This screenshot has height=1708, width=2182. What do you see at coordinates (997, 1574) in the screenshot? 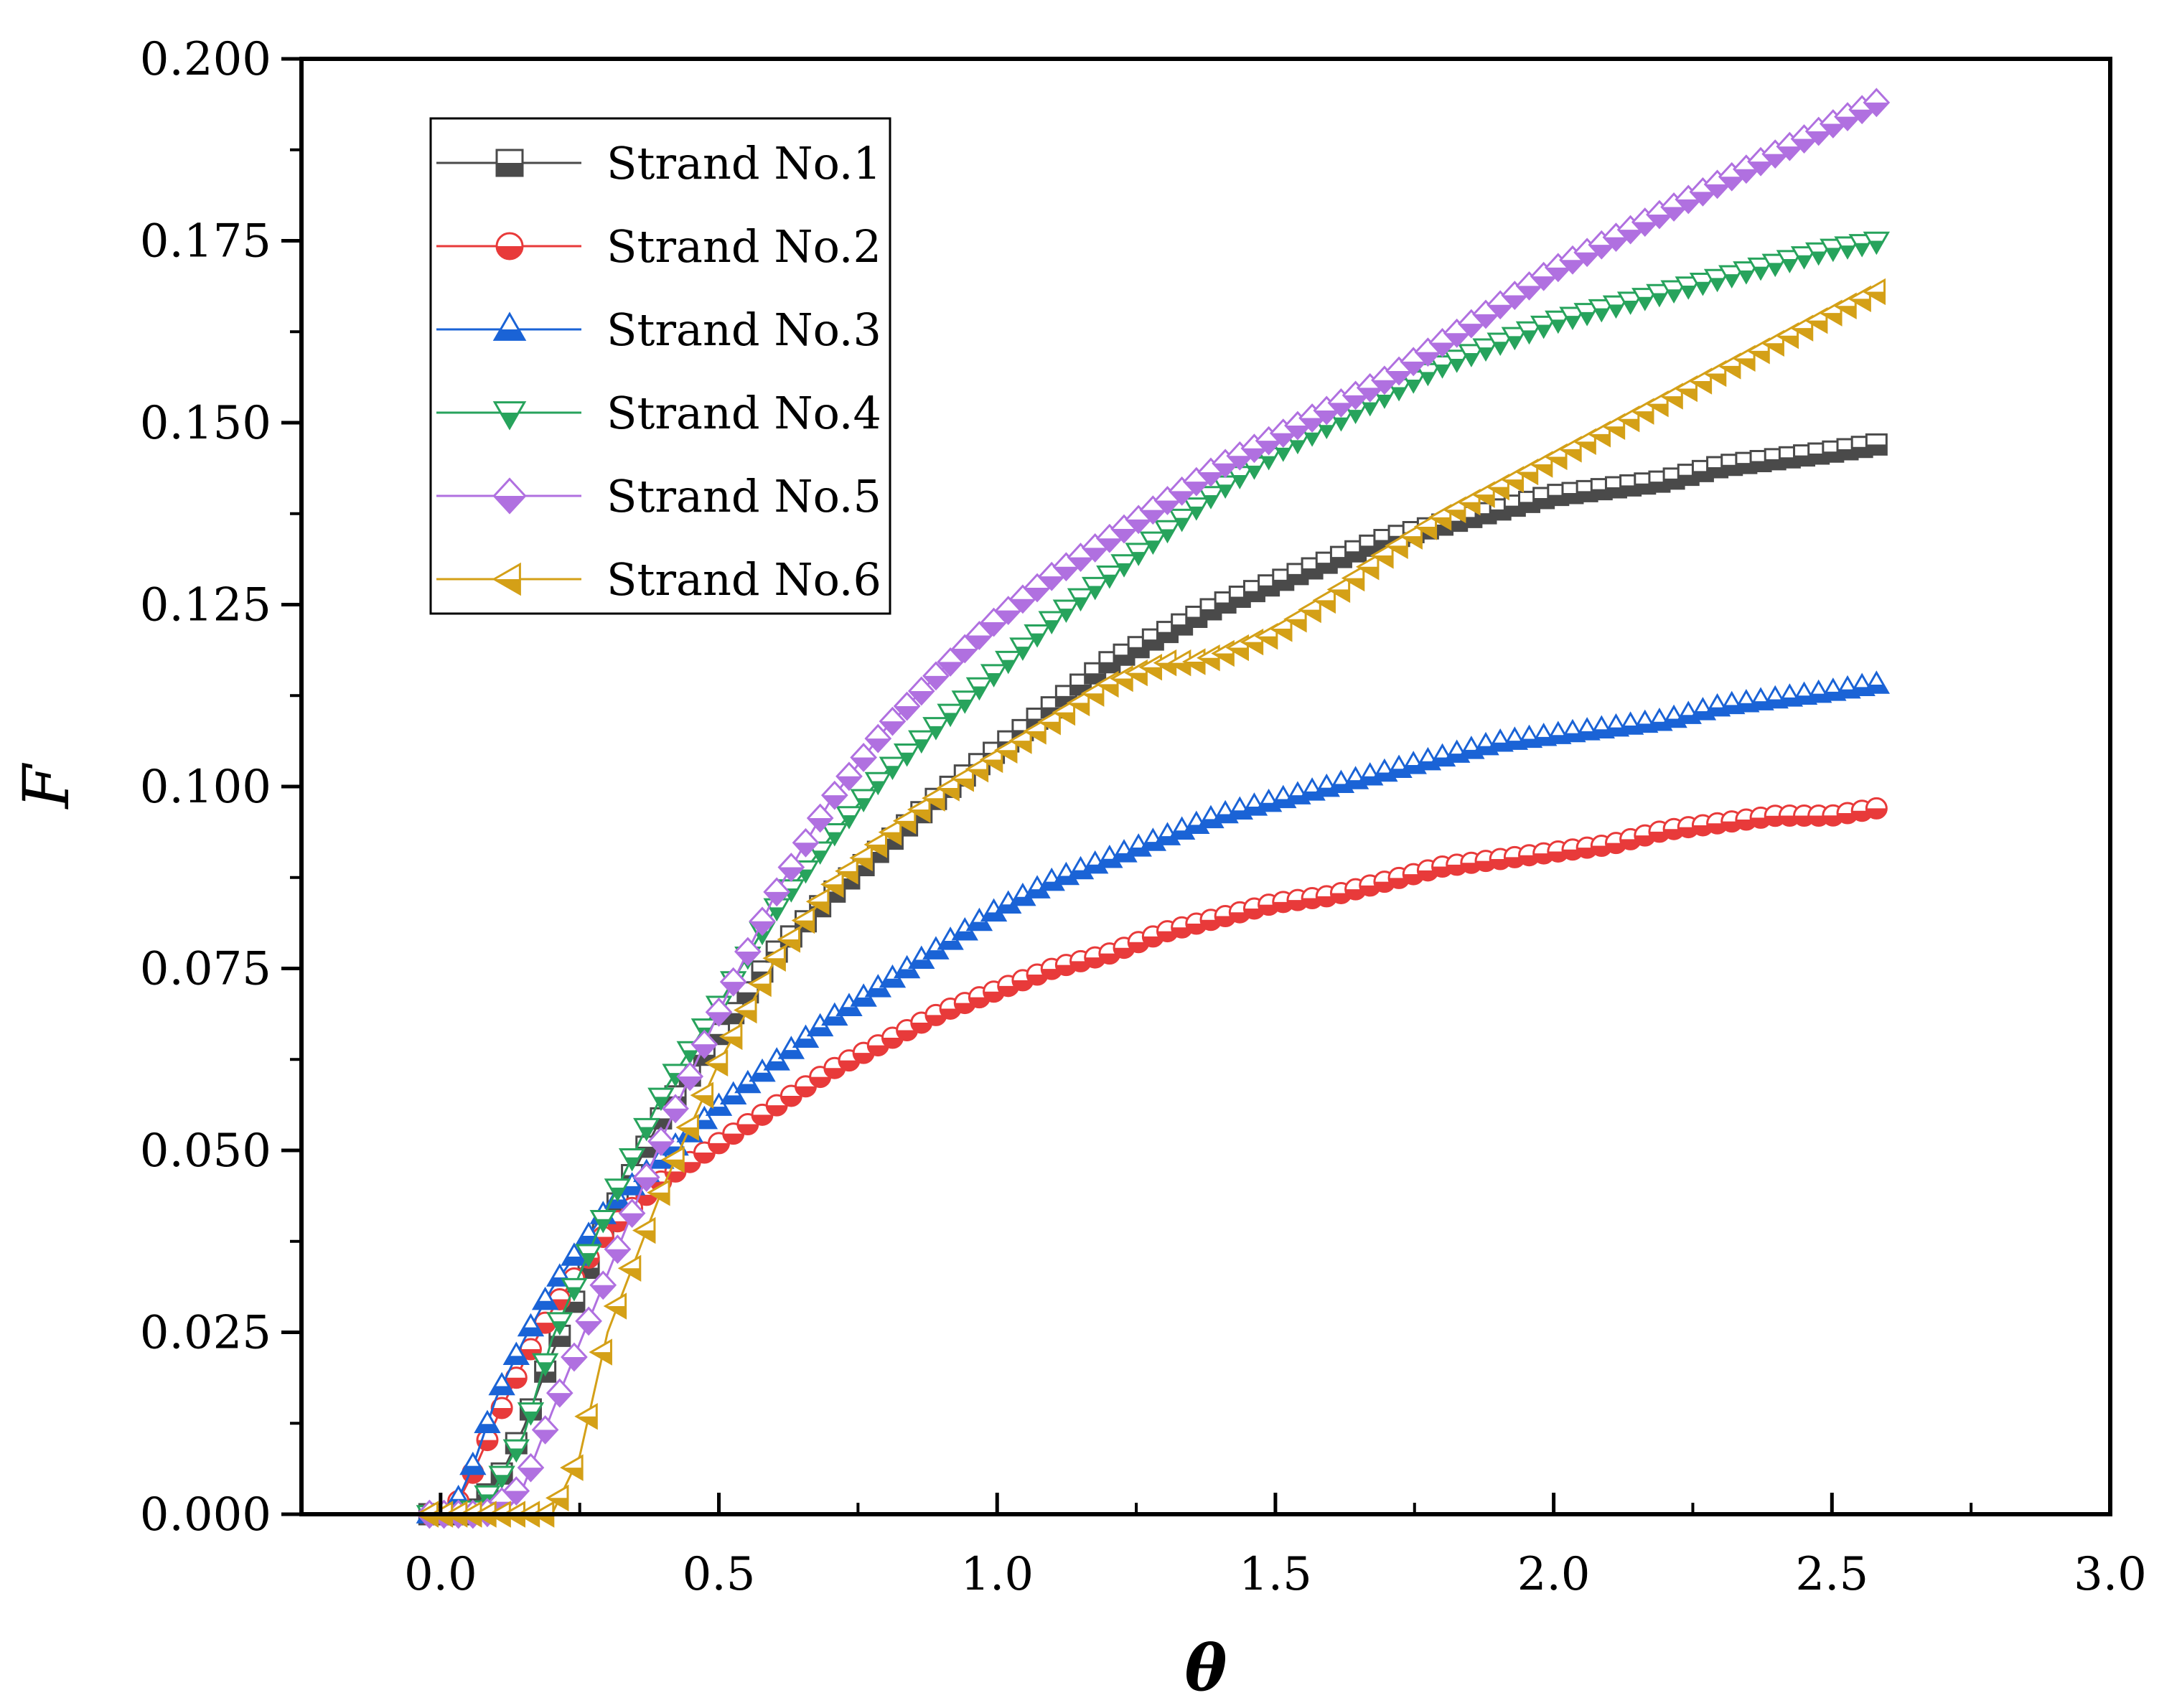
I see `x-tick-label: 1.0` at bounding box center [997, 1574].